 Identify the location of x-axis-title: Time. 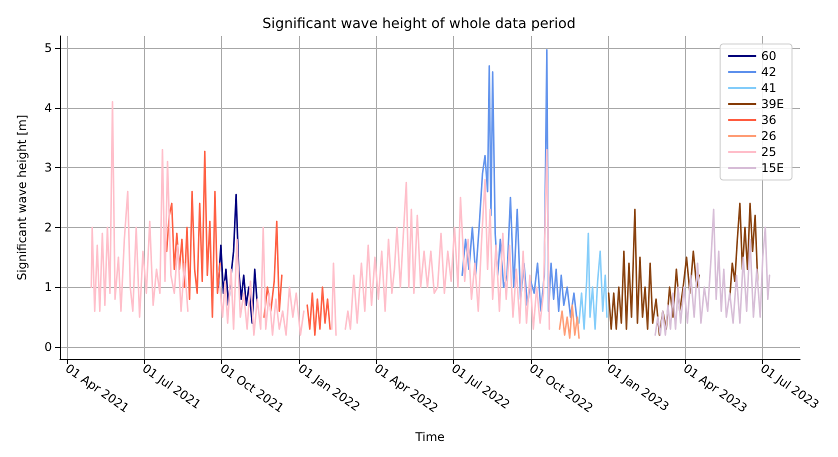
(429, 437).